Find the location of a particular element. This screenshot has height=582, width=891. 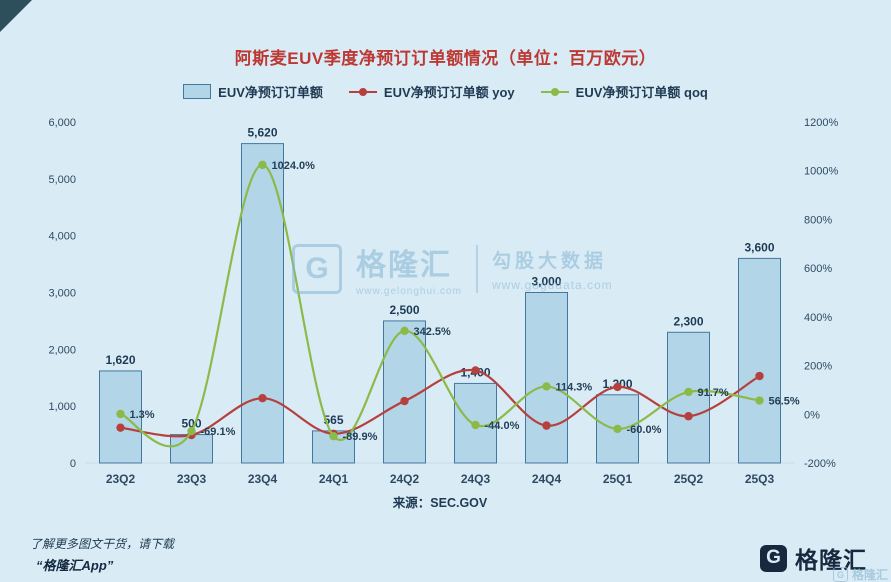

left-axis-tick-label: 4,000 is located at coordinates (62, 237).